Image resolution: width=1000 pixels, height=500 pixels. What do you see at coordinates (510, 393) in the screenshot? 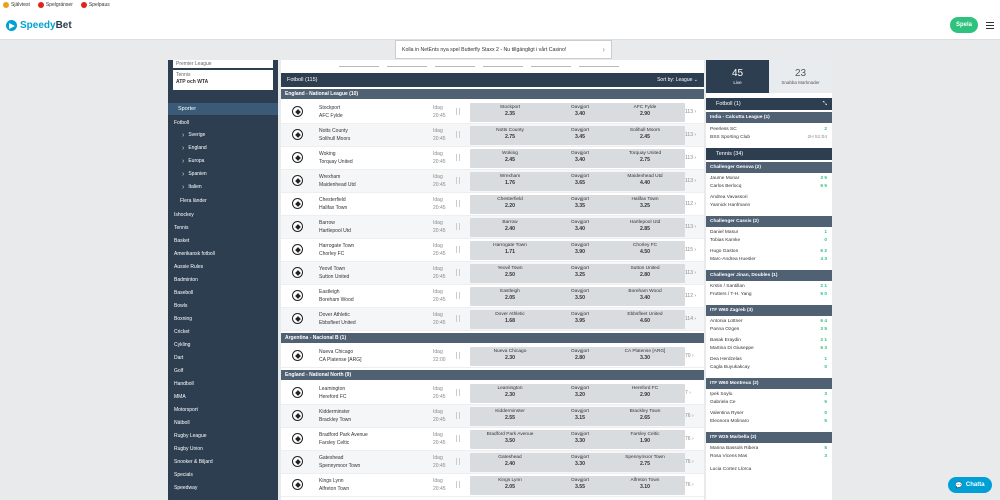
I see `odds-home-button: Leamington 2.30` at bounding box center [510, 393].